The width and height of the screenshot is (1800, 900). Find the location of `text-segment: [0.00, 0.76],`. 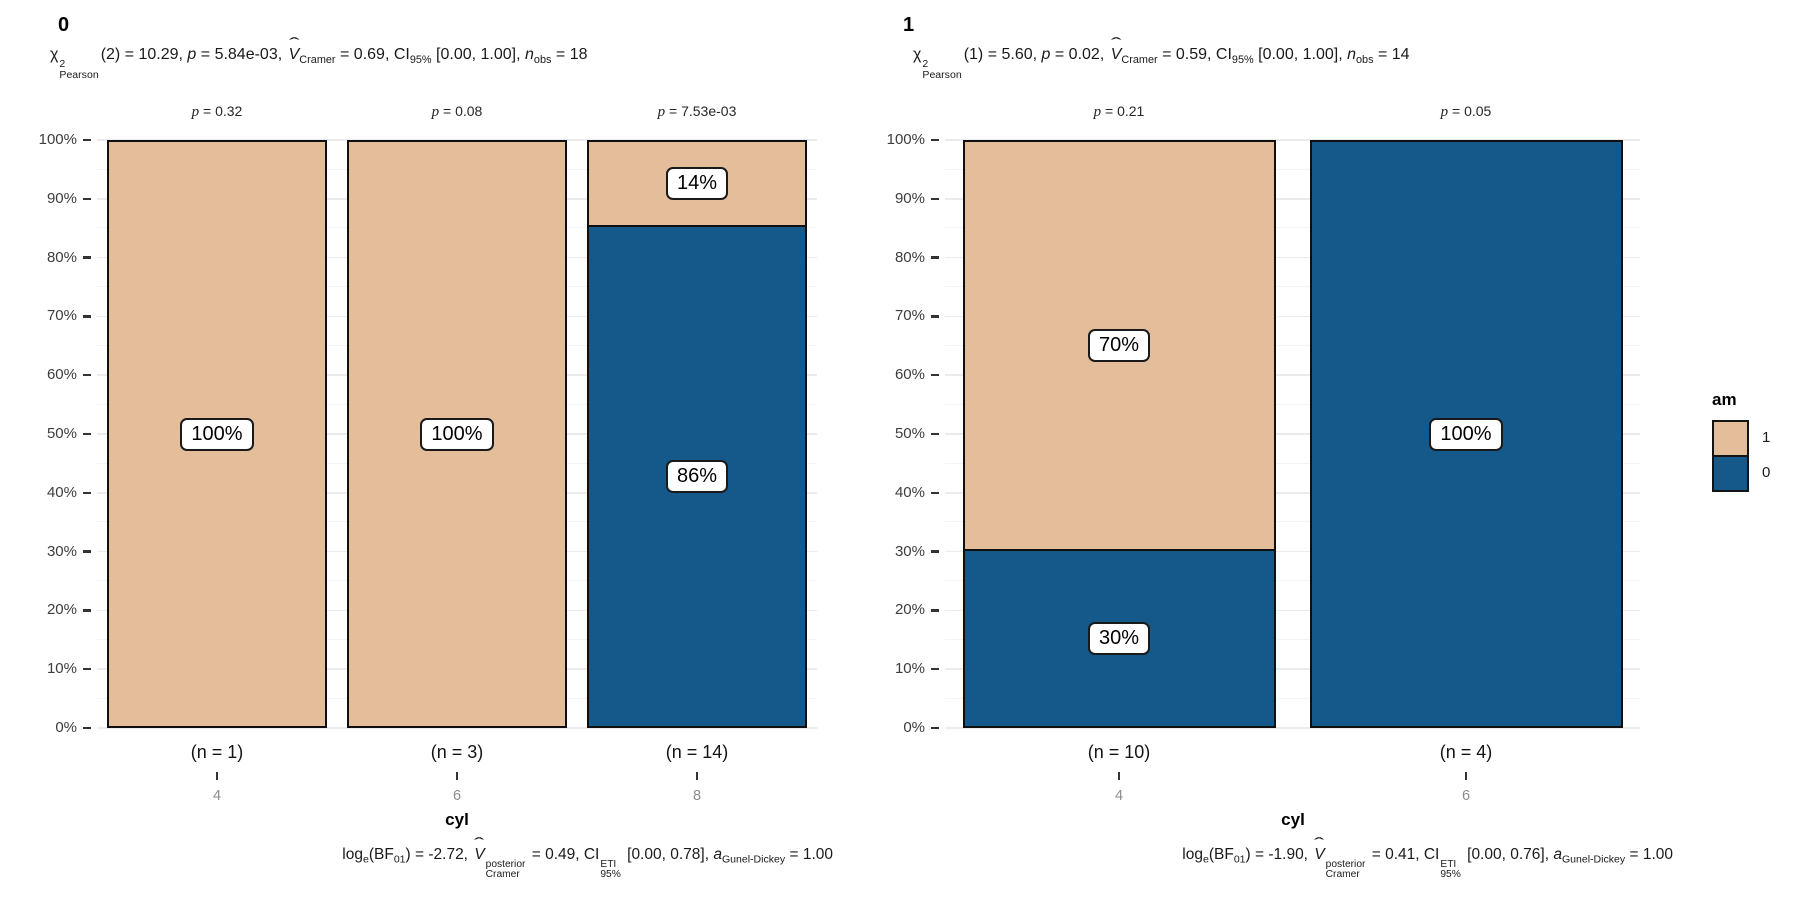

text-segment: [0.00, 0.76], is located at coordinates (1508, 854).